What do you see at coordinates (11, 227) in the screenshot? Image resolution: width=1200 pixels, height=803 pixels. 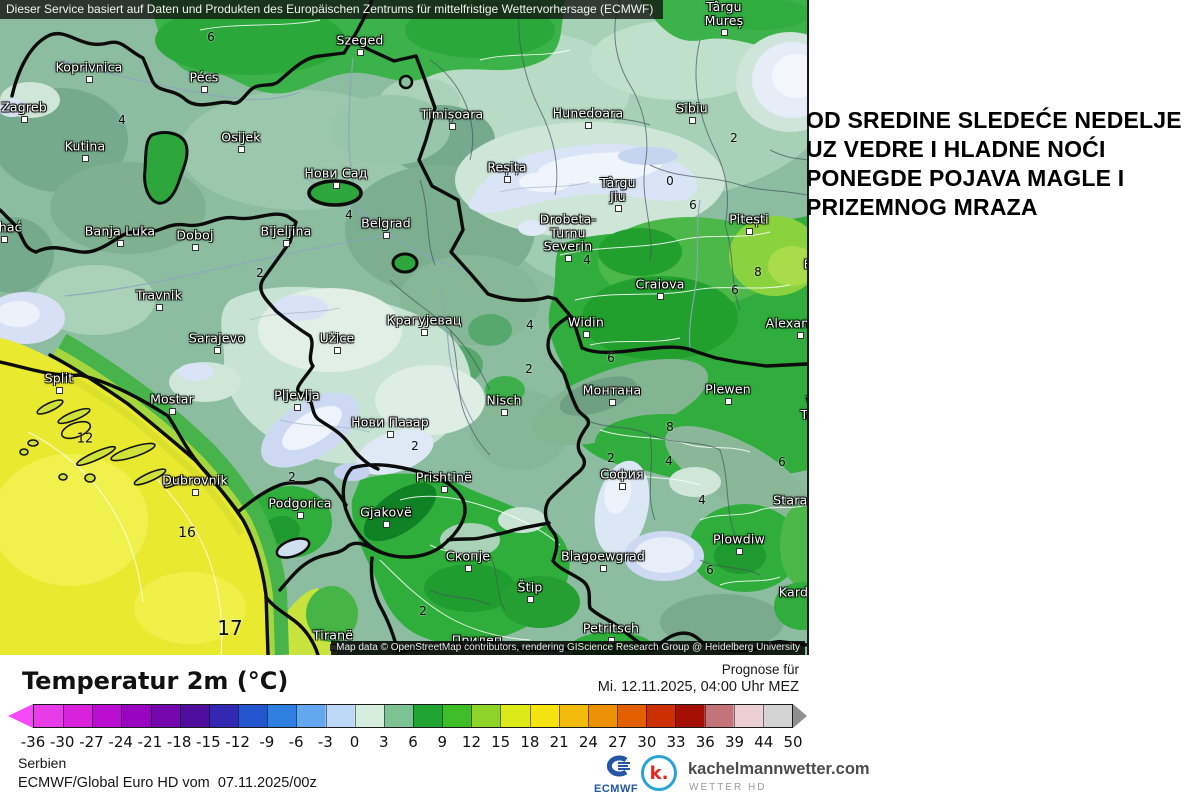 I see `city-name: Bihać` at bounding box center [11, 227].